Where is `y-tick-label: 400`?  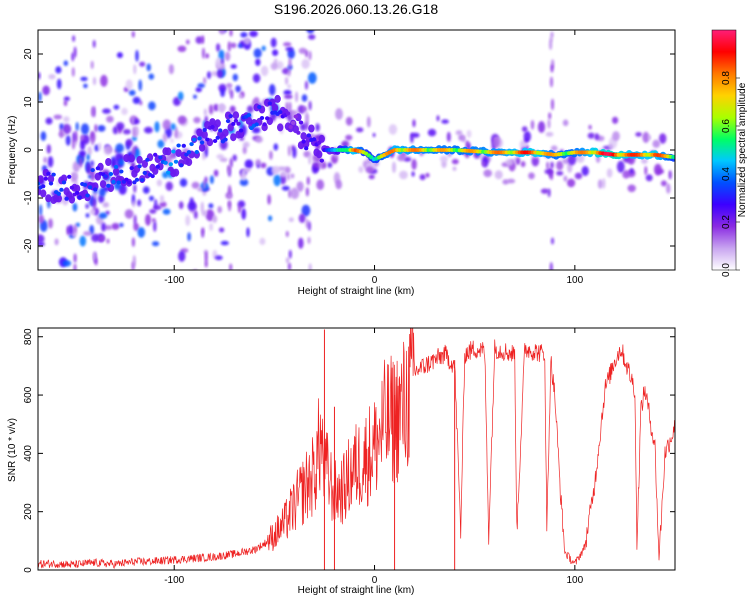
y-tick-label: 400 is located at coordinates (28, 453).